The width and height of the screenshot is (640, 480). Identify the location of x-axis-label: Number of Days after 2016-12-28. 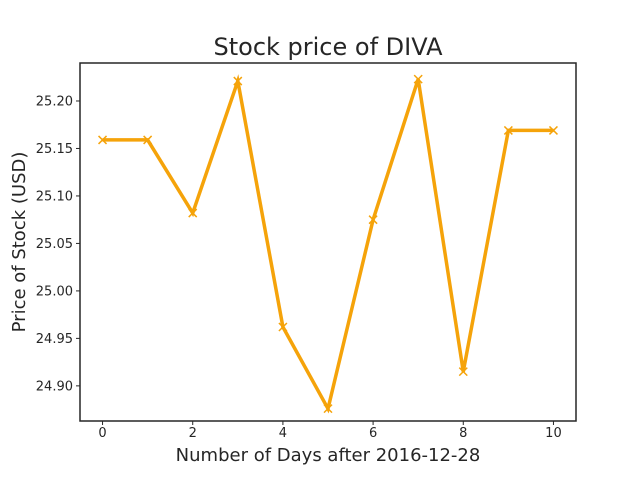
(328, 455).